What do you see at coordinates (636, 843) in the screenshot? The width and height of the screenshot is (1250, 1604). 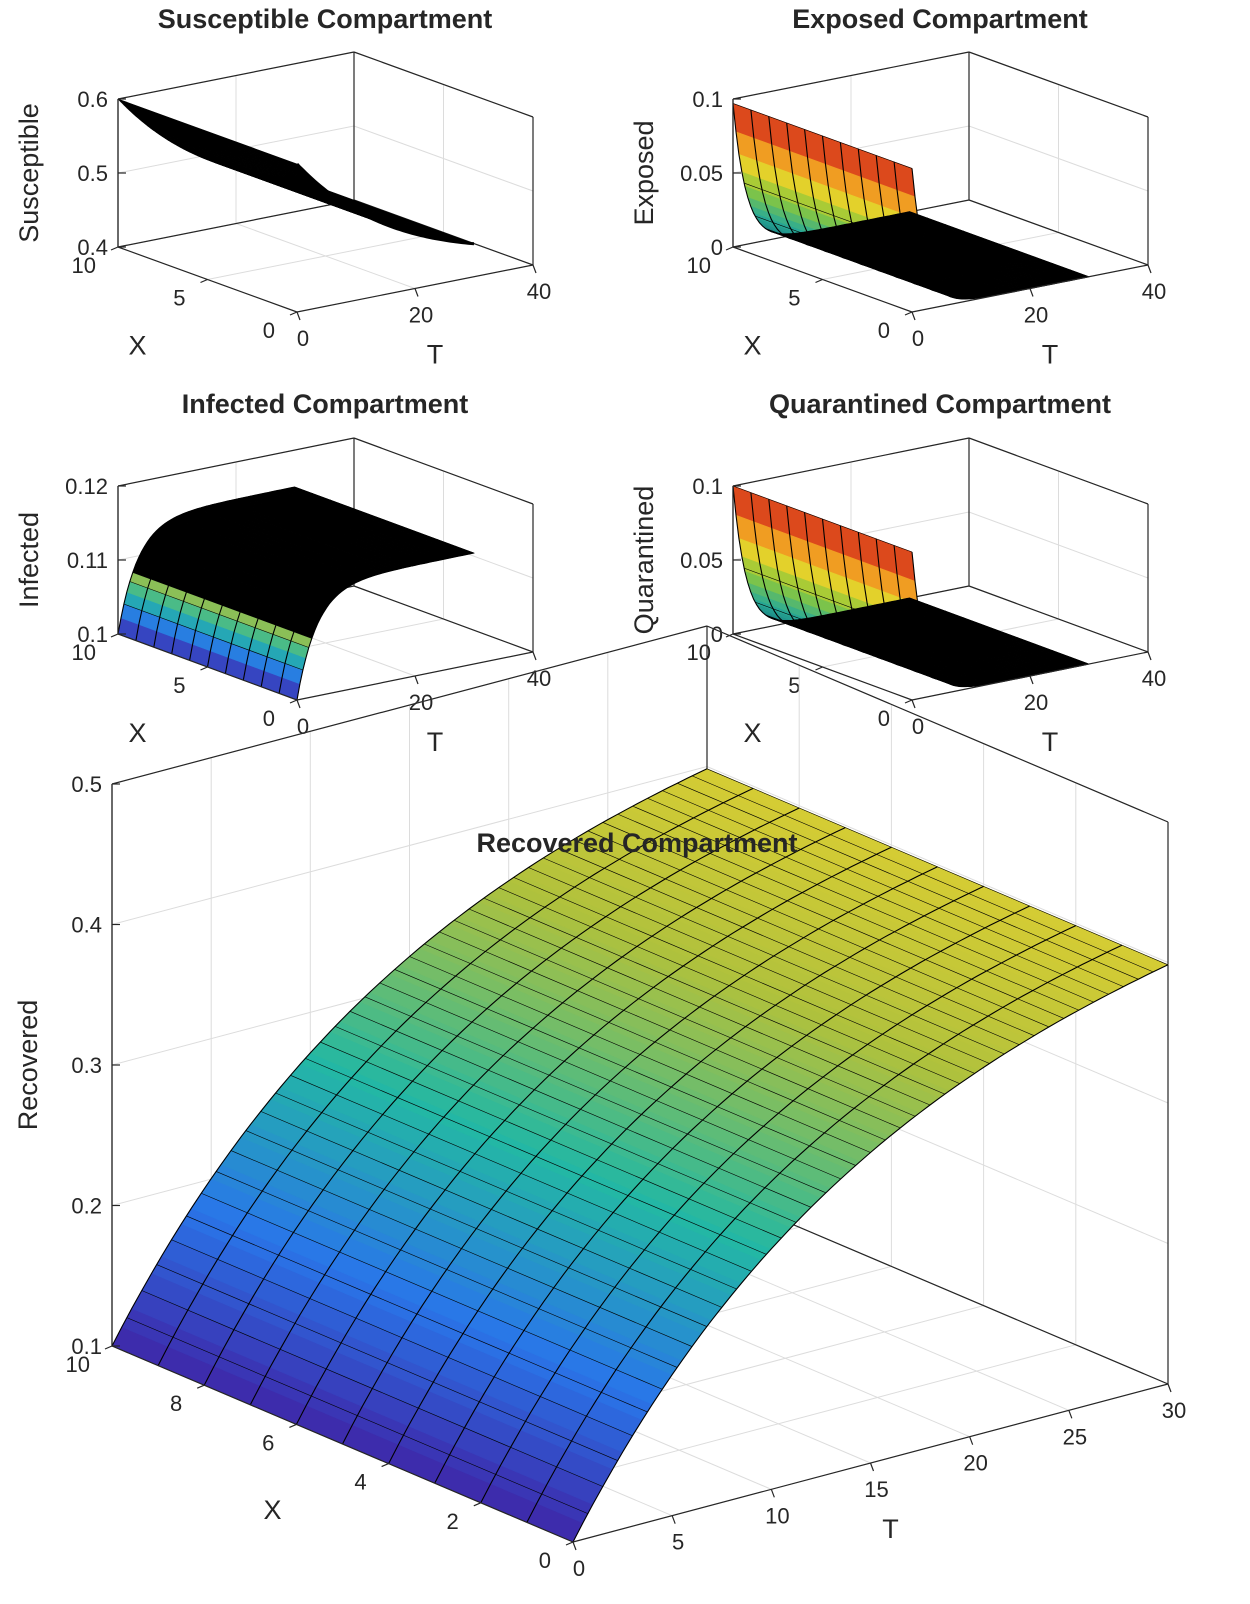 I see `plot-title: Recovered Compartment` at bounding box center [636, 843].